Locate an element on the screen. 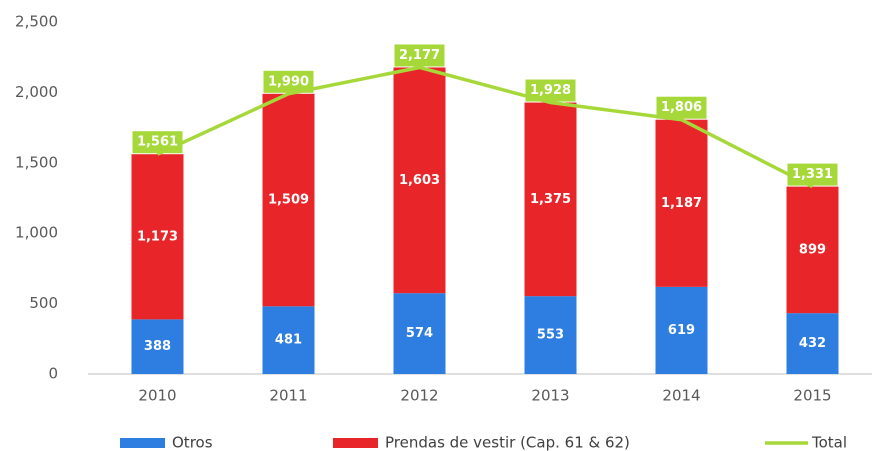 The width and height of the screenshot is (872, 451). x-tick-label: 2011 is located at coordinates (288, 396).